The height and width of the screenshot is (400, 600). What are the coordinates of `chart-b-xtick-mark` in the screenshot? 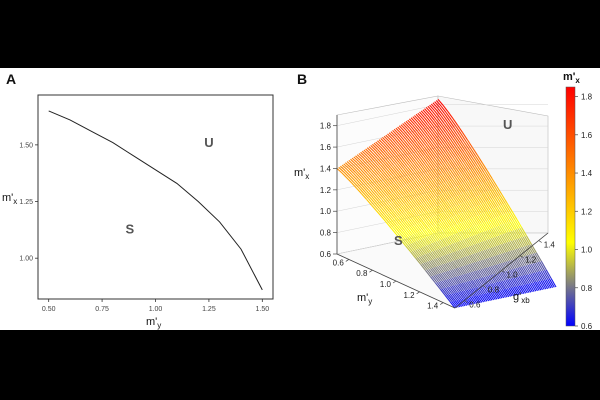 It's located at (394, 282).